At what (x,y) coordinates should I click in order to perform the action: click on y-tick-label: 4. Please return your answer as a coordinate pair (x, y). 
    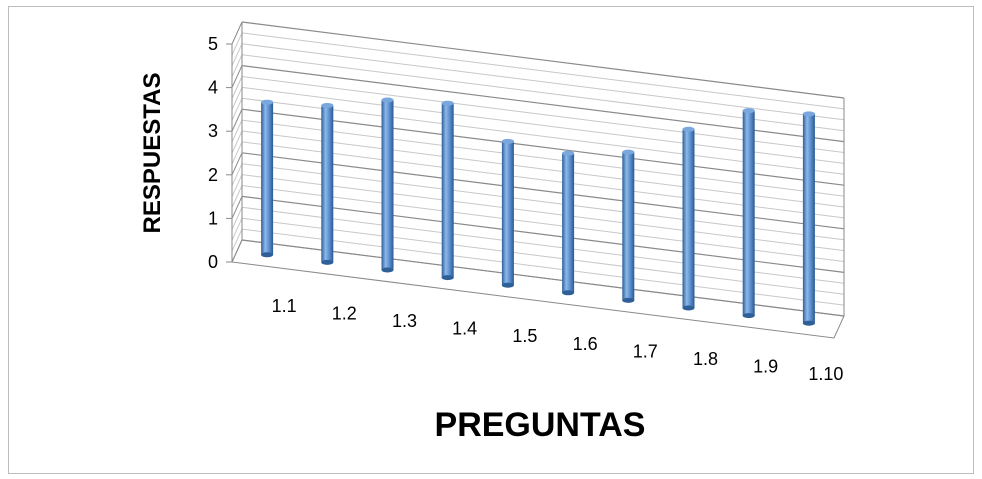
    Looking at the image, I should click on (213, 88).